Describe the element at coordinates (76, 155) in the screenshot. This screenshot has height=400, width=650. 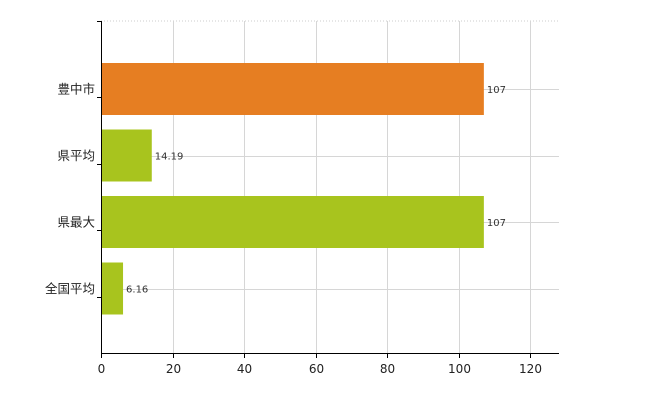
I see `category-label-1: 県平均` at that location.